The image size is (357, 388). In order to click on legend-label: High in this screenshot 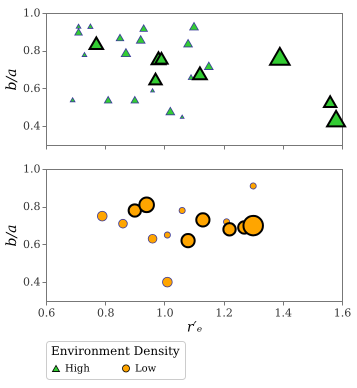, I will do `click(77, 369)`.